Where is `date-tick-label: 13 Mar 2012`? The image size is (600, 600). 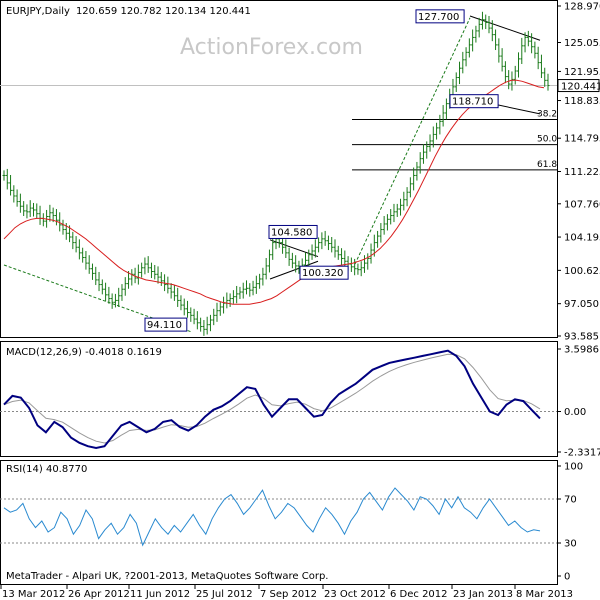 date-tick-label: 13 Mar 2012 is located at coordinates (33, 594).